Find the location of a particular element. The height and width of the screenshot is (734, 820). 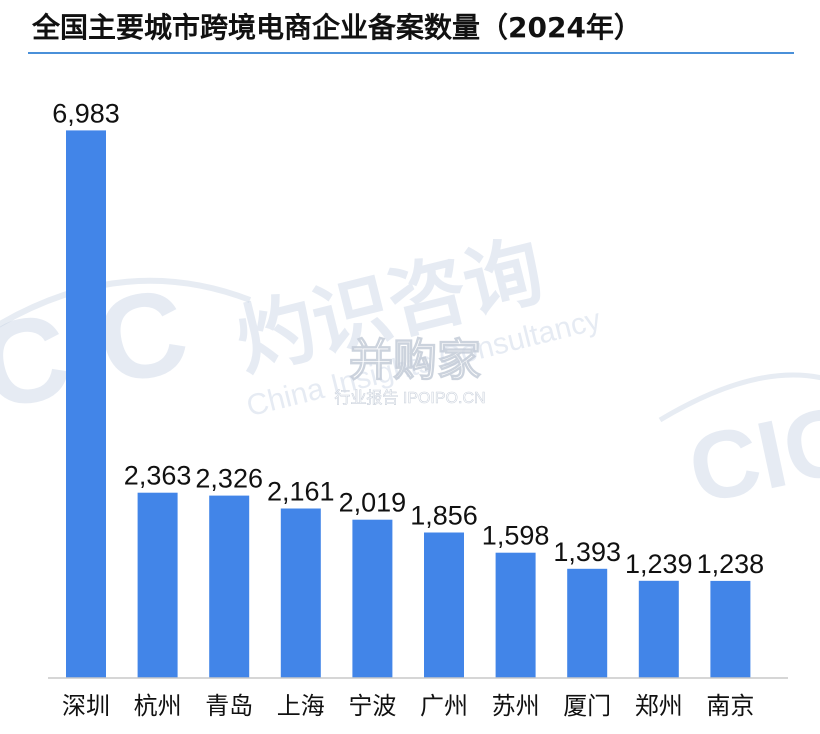

category-label-厦门: 厦门 is located at coordinates (587, 706).